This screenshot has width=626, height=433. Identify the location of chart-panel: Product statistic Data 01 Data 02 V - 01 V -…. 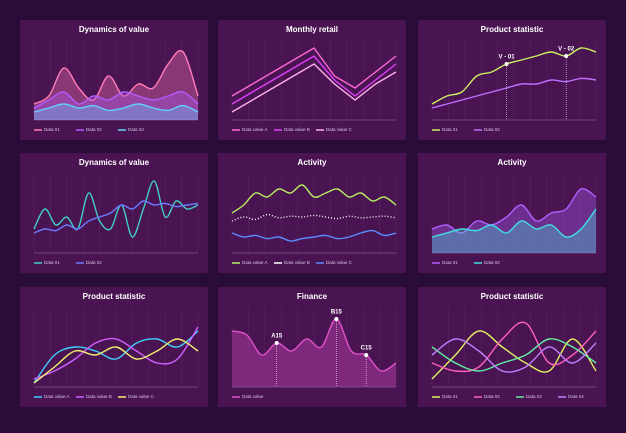
(512, 80).